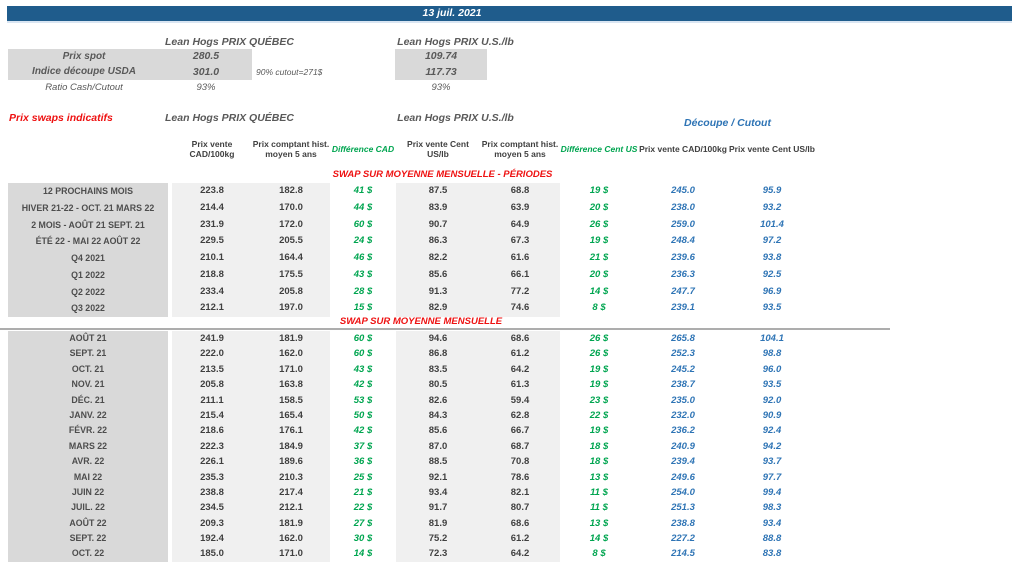  What do you see at coordinates (438, 415) in the screenshot?
I see `data-cell: 84.3` at bounding box center [438, 415].